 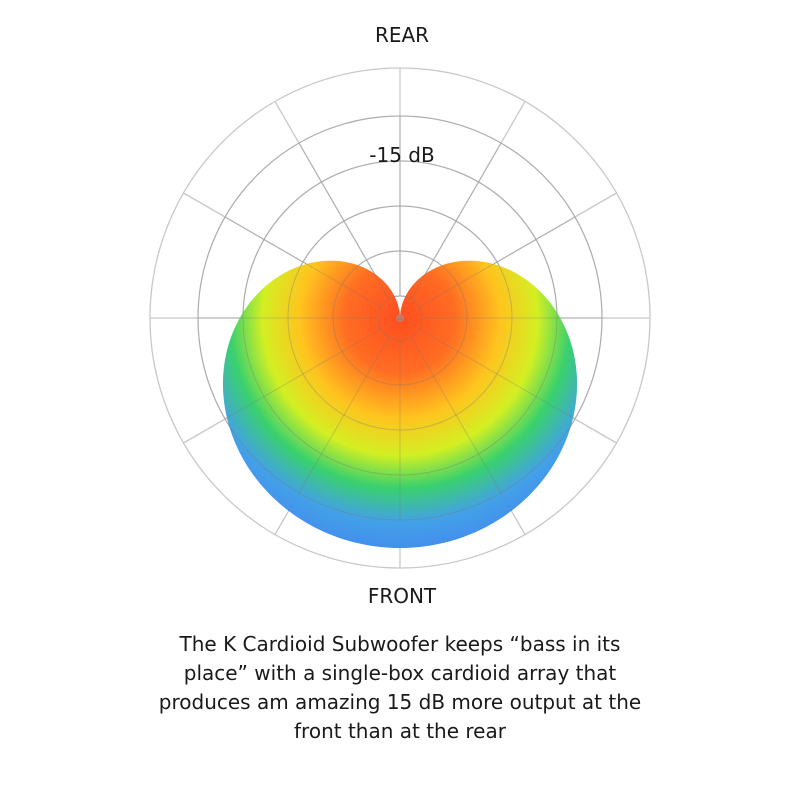 I want to click on caption-line: front than at the rear, so click(x=400, y=731).